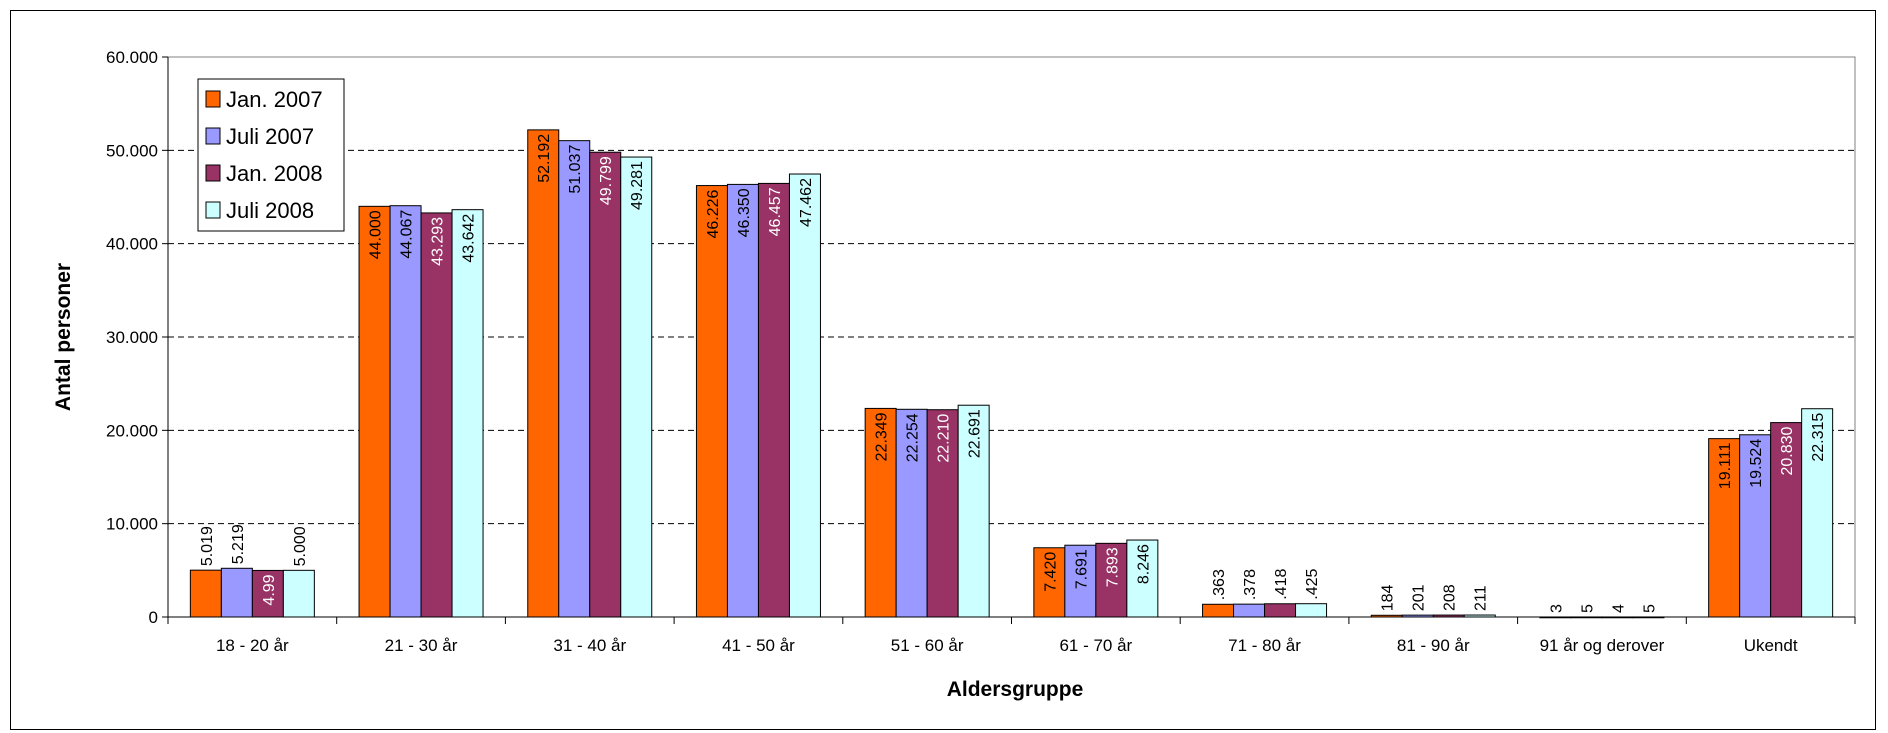 This screenshot has height=733, width=1888. Describe the element at coordinates (238, 544) in the screenshot. I see `data-label: 5.219` at that location.